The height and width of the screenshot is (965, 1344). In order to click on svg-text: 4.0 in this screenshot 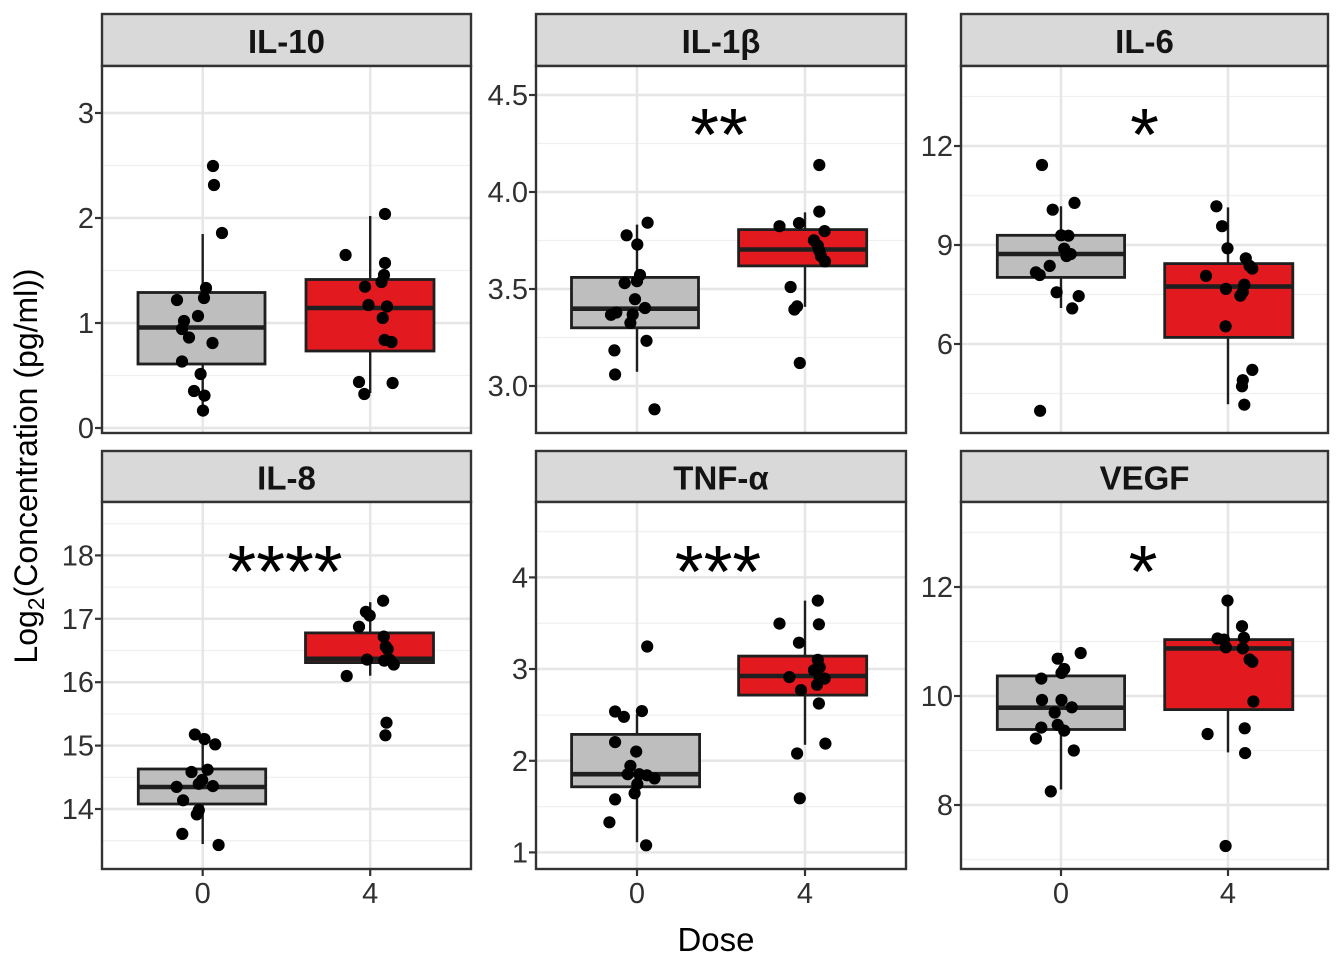, I will do `click(508, 193)`.